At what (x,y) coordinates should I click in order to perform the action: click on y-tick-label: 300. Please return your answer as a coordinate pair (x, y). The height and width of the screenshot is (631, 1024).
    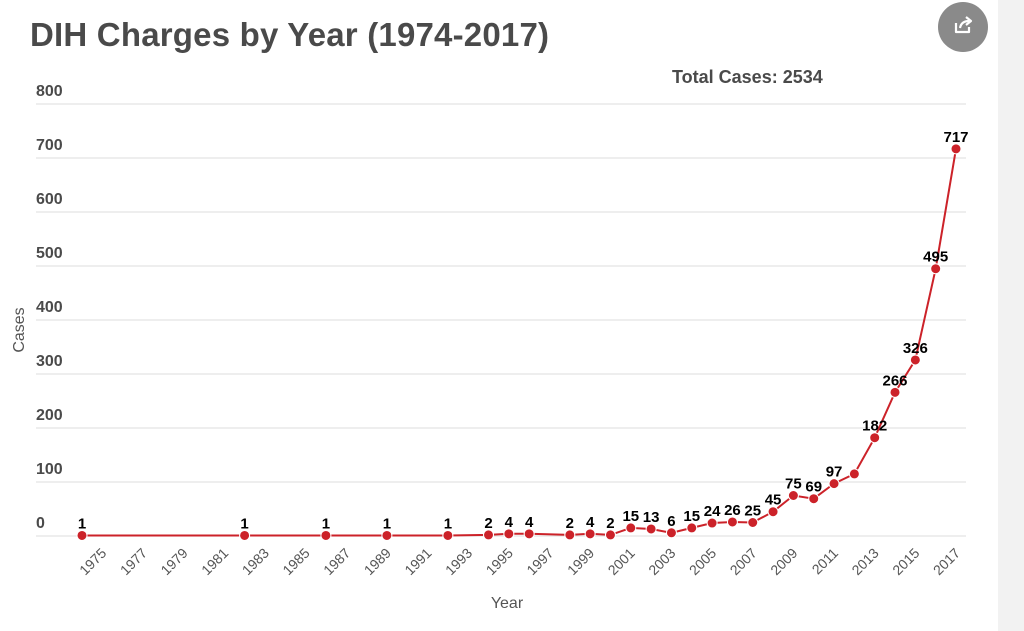
    Looking at the image, I should click on (49, 361).